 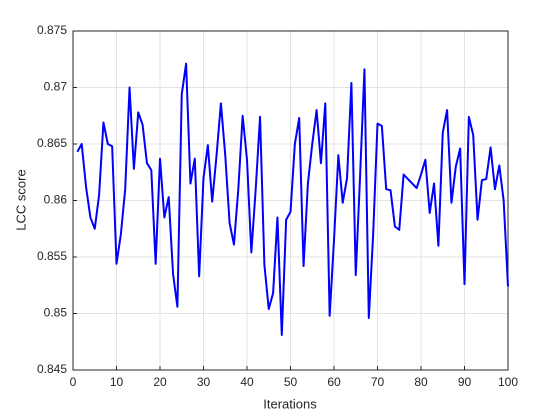 I want to click on y-axis-label: LCC score, so click(x=20, y=199).